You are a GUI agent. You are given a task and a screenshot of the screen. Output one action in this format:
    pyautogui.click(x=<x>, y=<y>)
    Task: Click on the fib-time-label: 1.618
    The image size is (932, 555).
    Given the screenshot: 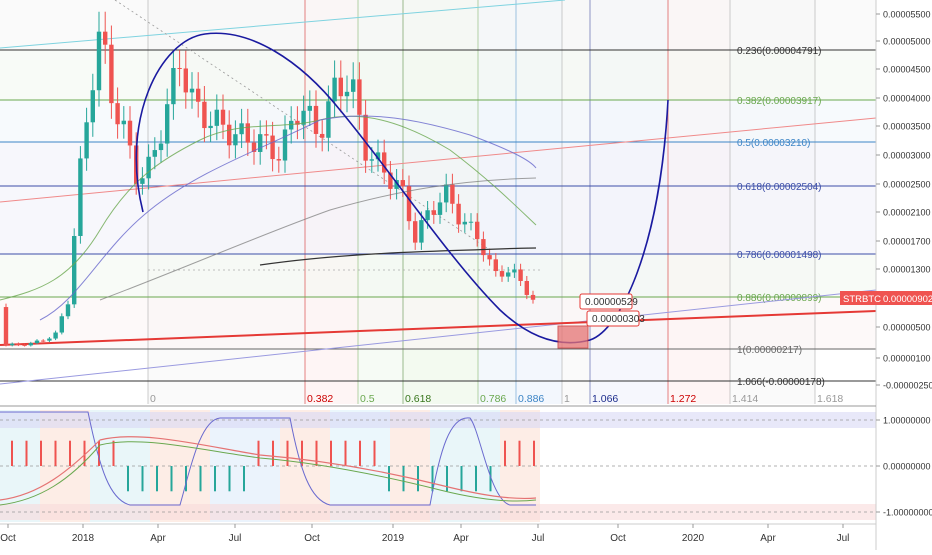 What is the action you would take?
    pyautogui.click(x=830, y=399)
    